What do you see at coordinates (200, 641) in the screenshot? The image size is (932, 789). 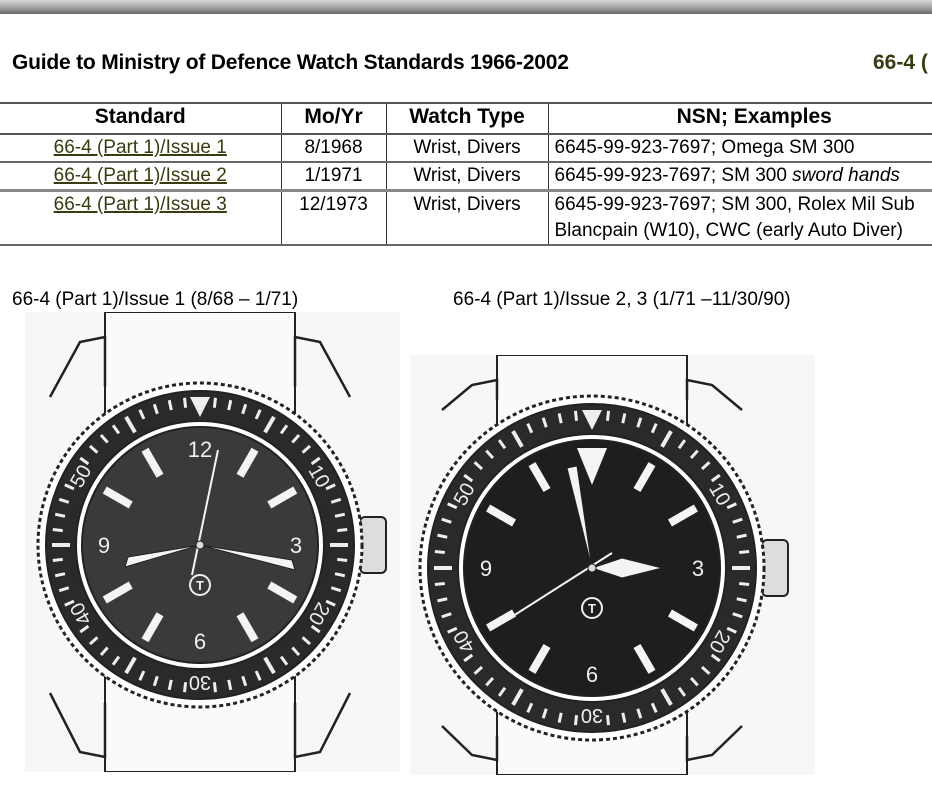 I see `dial-numeral: 6` at bounding box center [200, 641].